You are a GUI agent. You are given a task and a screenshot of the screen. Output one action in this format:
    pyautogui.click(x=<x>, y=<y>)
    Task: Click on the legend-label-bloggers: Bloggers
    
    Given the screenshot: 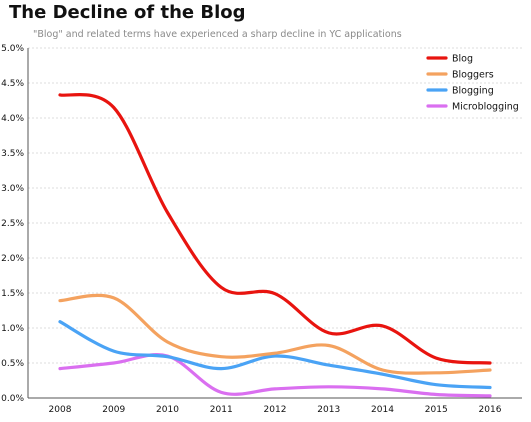 What is the action you would take?
    pyautogui.click(x=473, y=75)
    